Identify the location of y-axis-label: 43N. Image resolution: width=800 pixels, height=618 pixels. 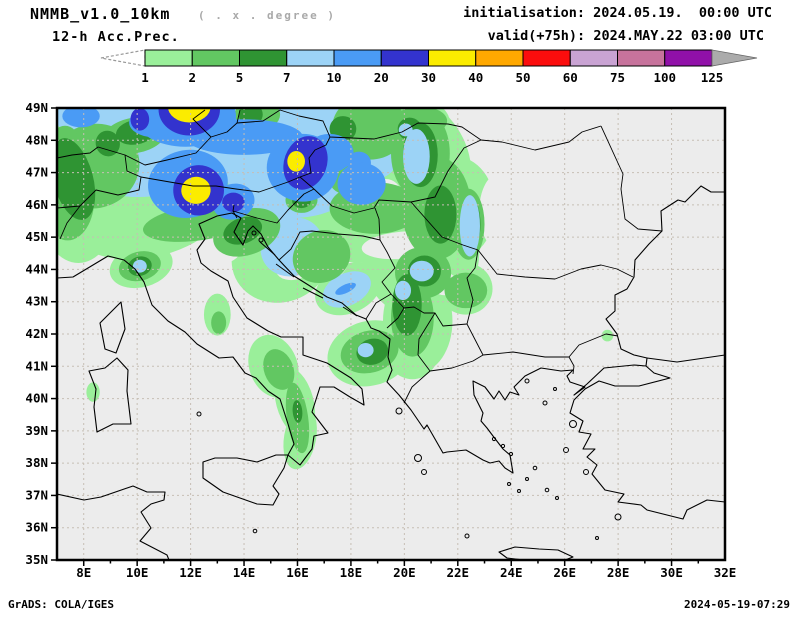
(36, 301).